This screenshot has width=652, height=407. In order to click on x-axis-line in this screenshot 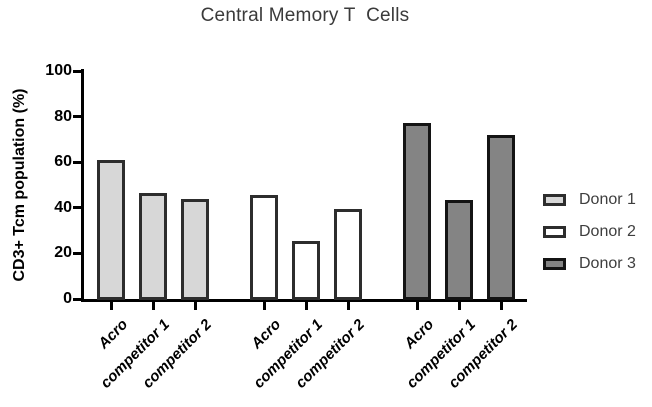, I will do `click(304, 300)`.